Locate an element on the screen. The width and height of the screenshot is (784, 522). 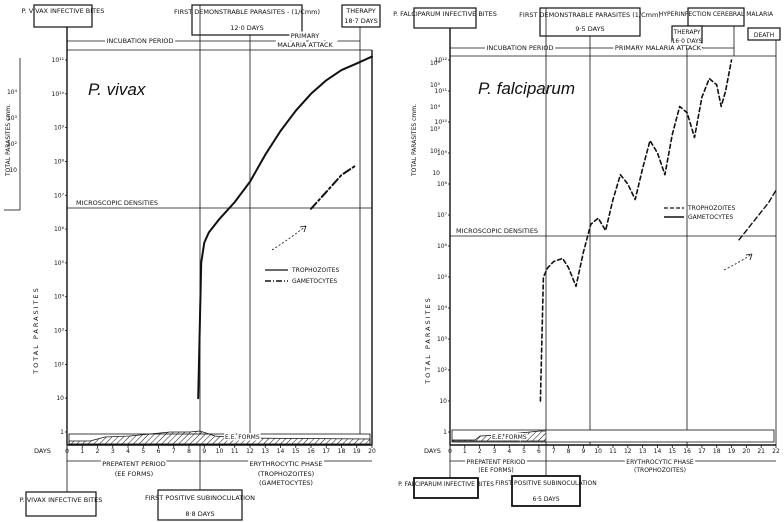
vivax-series-group is located at coordinates (285, 227).